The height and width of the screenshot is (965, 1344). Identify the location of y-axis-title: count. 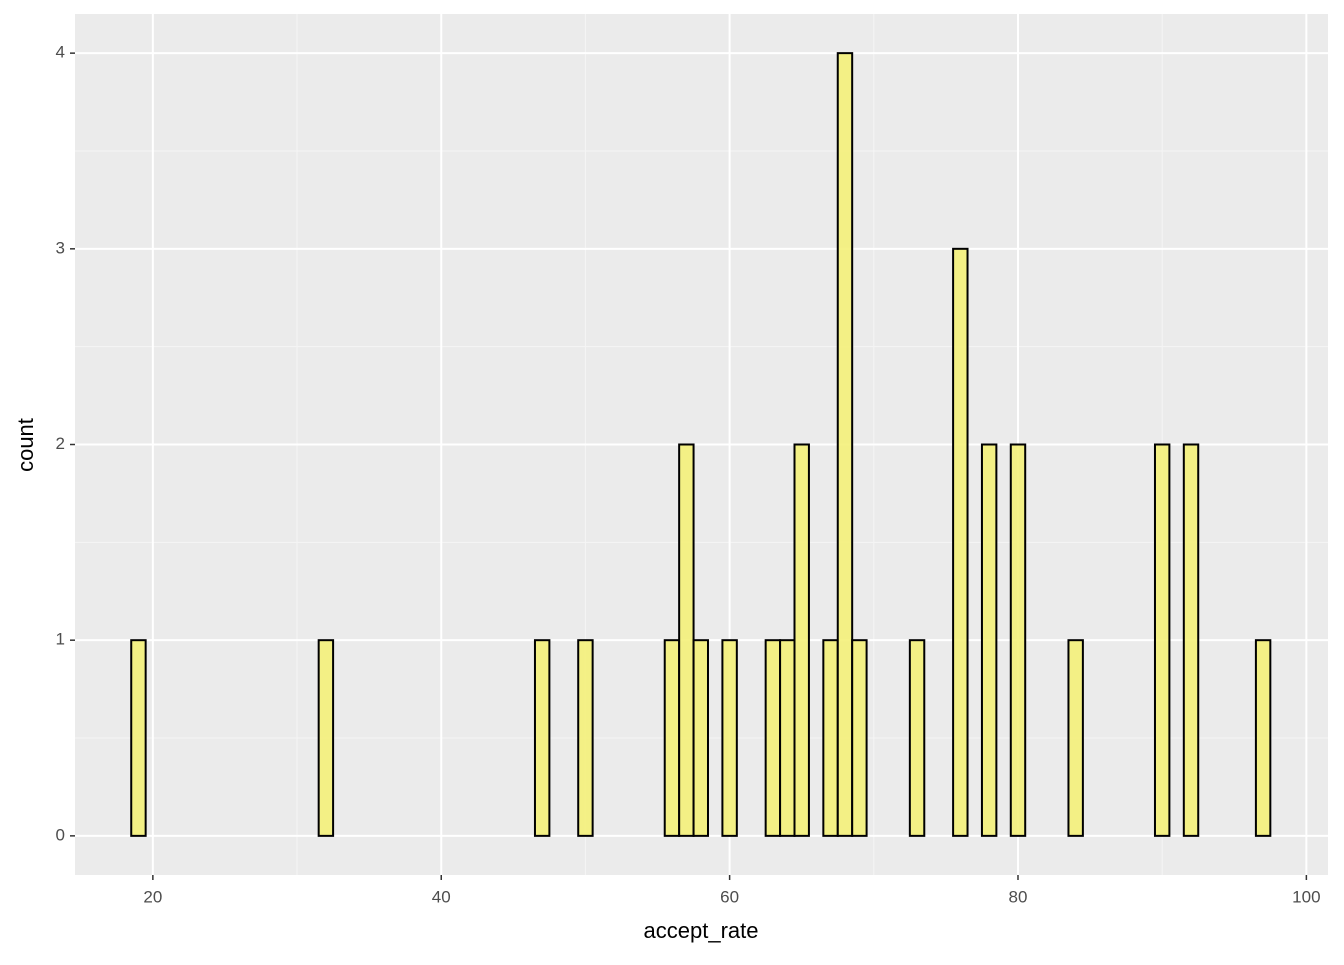
(25, 445).